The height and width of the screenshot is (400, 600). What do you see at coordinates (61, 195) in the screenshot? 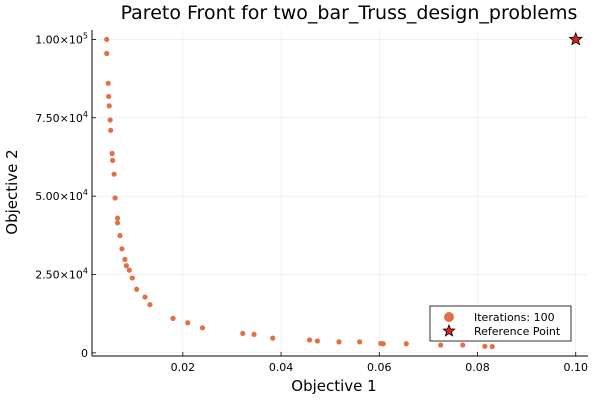
I see `y-tick-label: 5.00×10⁴` at bounding box center [61, 195].